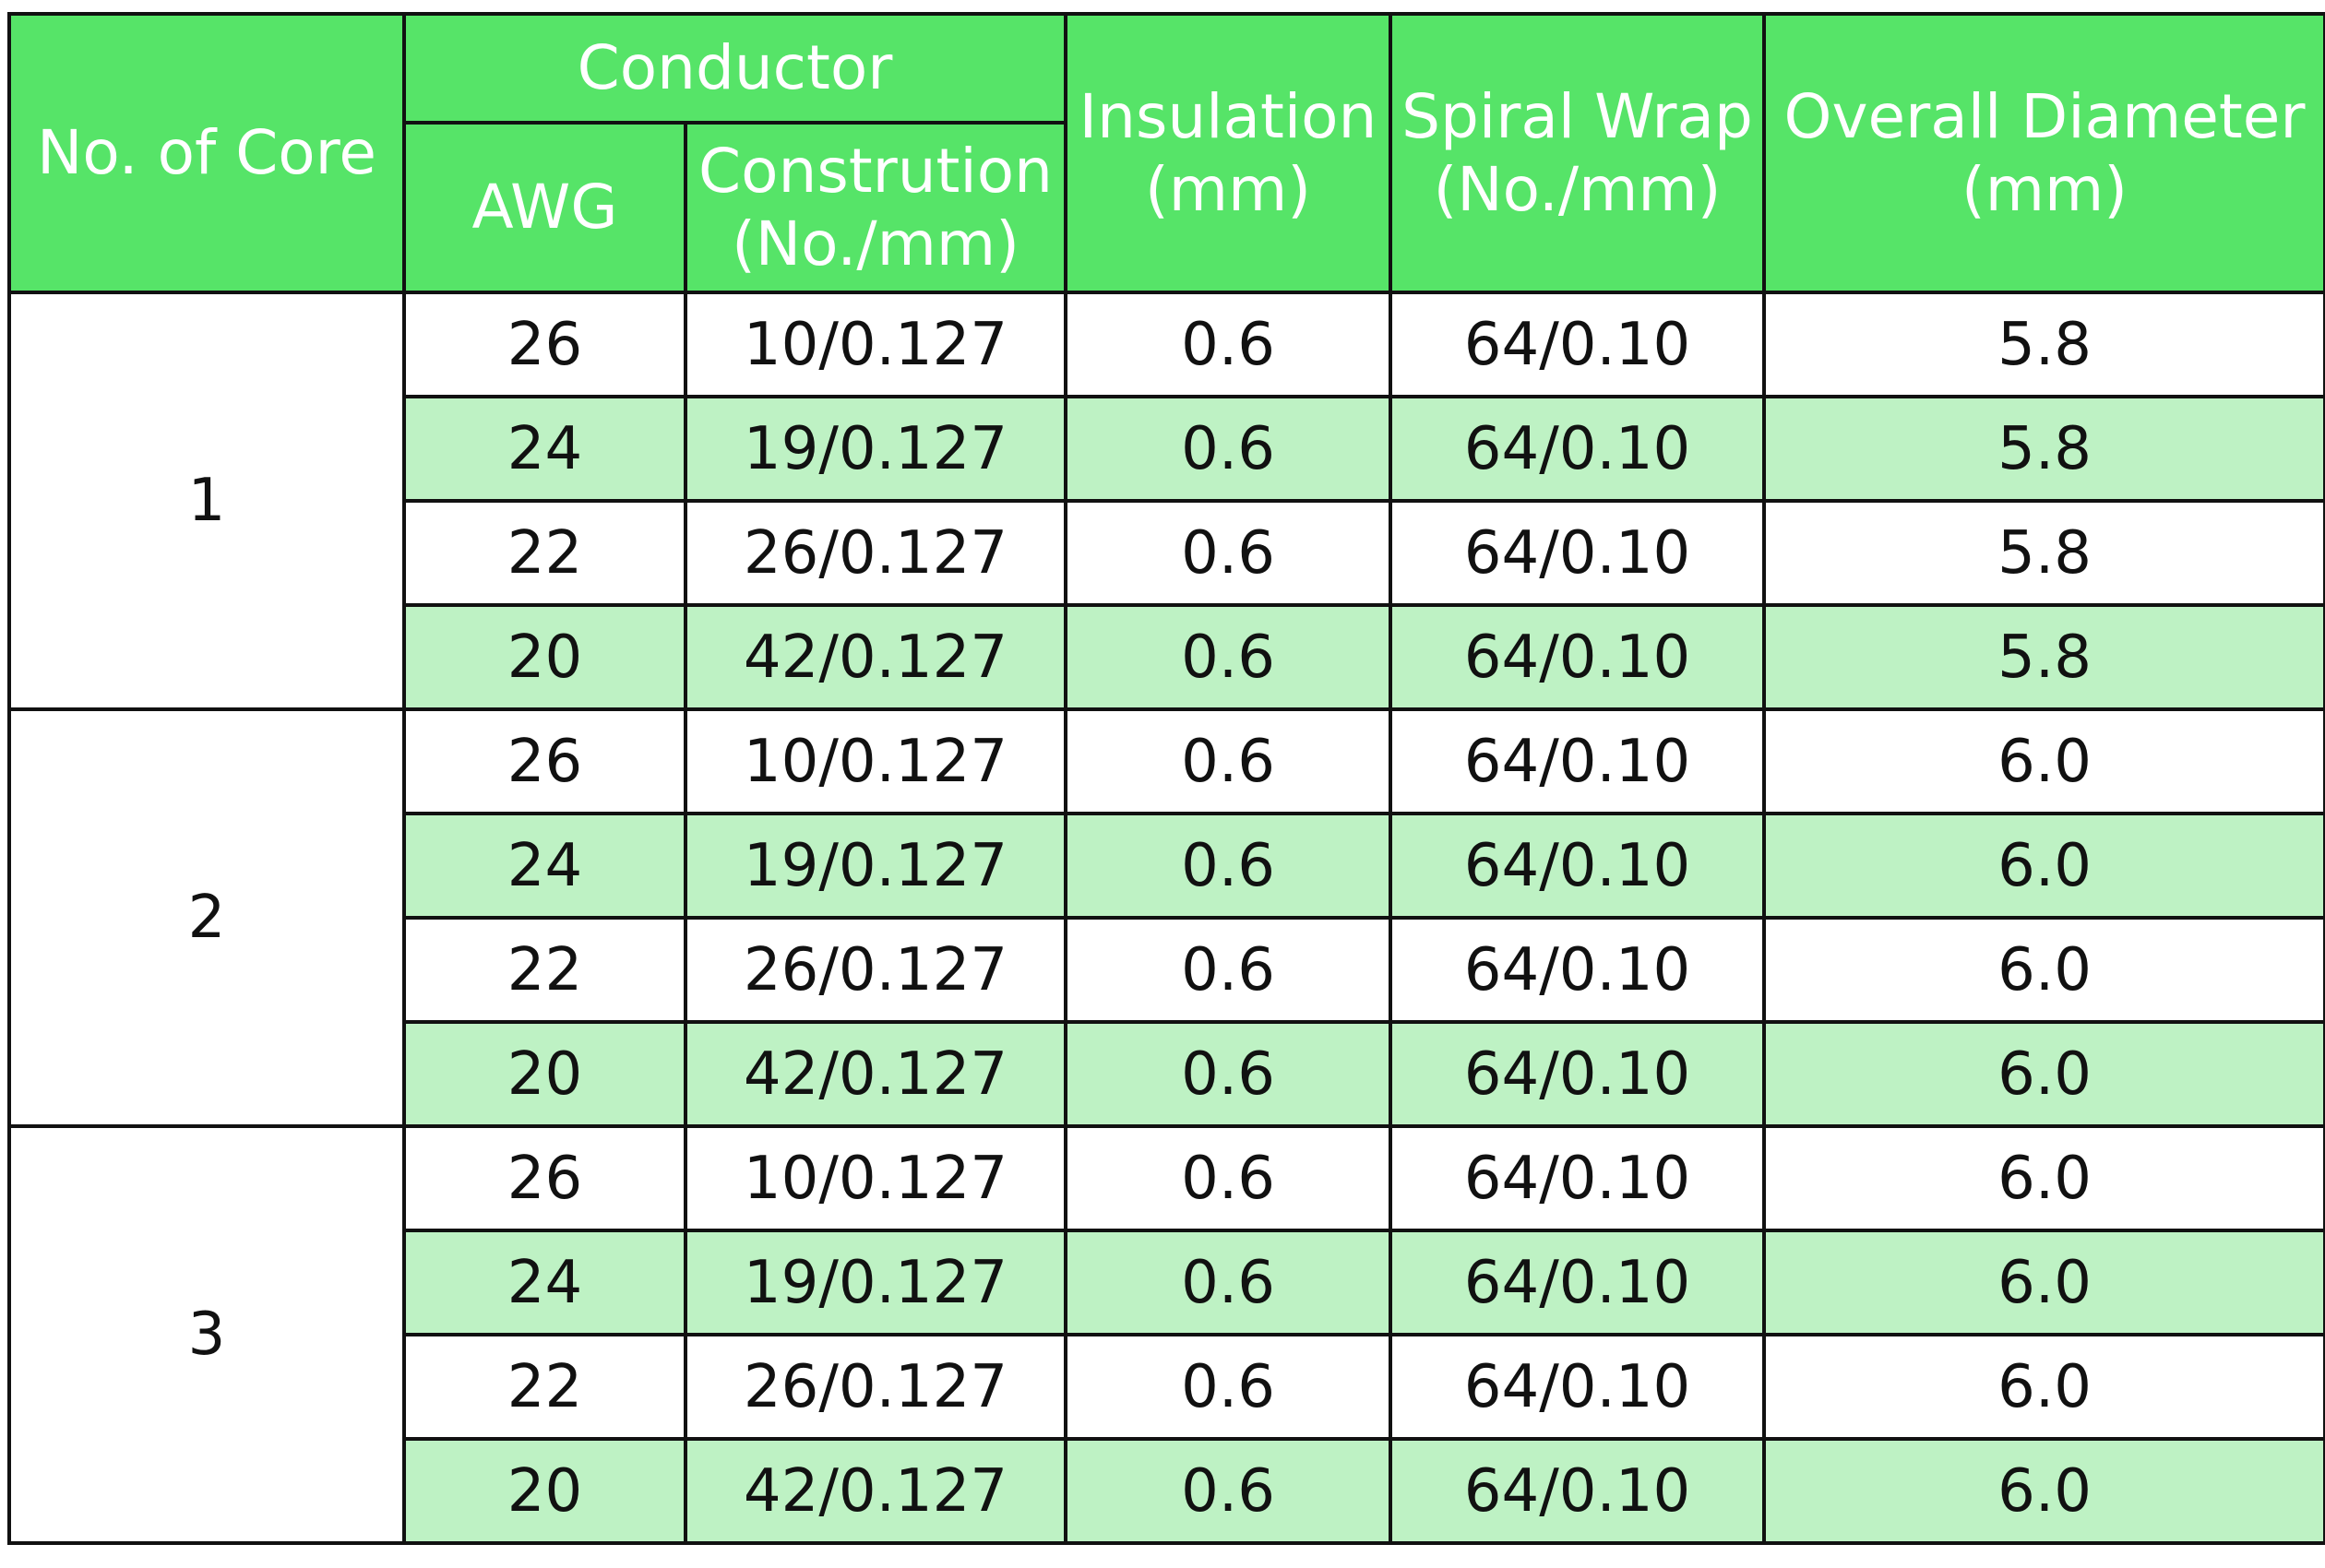 The image size is (2325, 1568). Describe the element at coordinates (1578, 153) in the screenshot. I see `header-spiral-wrap: Spiral Wrap (No./mm)` at that location.